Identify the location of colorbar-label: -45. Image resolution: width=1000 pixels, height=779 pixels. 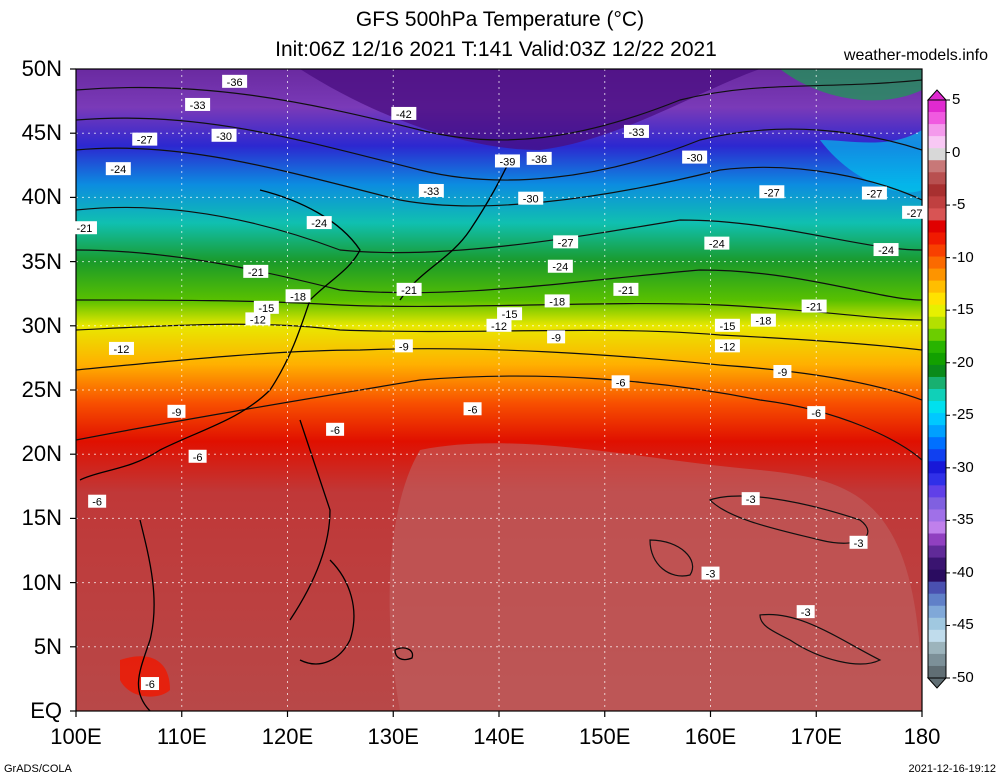
(963, 625).